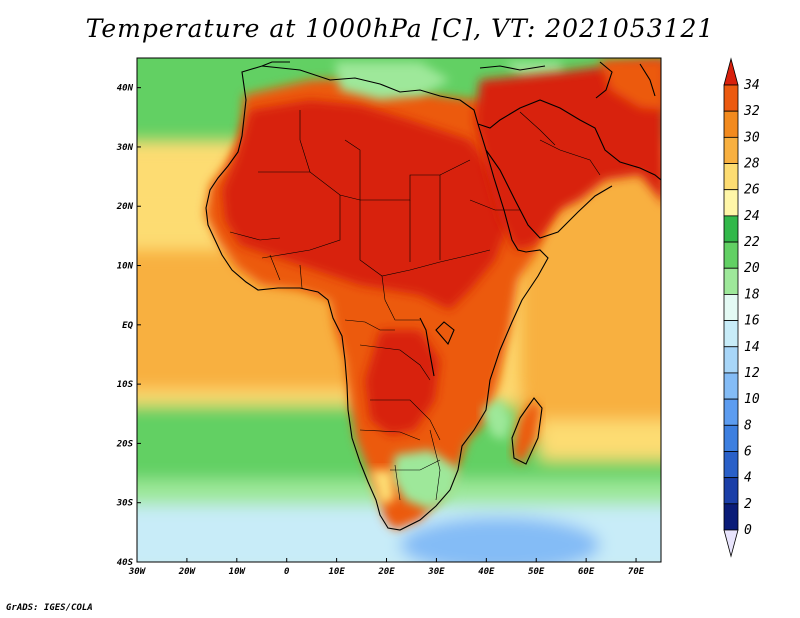  I want to click on colorbar-label: 4, so click(748, 478).